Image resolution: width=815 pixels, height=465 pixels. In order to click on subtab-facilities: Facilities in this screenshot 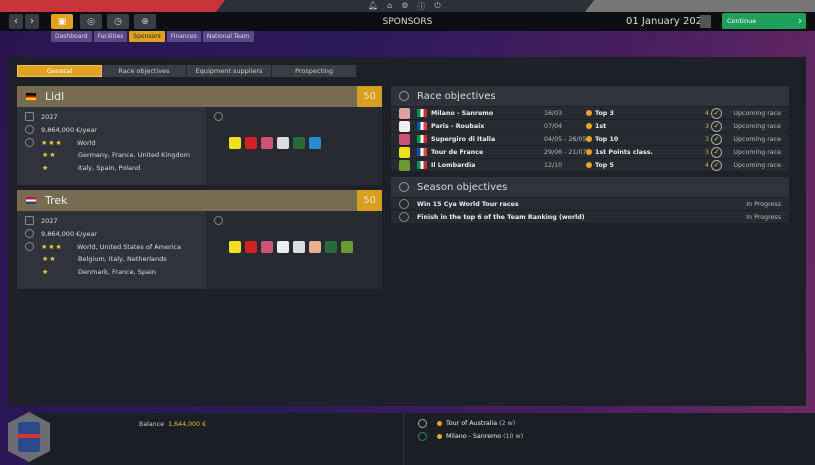, I will do `click(110, 36)`.